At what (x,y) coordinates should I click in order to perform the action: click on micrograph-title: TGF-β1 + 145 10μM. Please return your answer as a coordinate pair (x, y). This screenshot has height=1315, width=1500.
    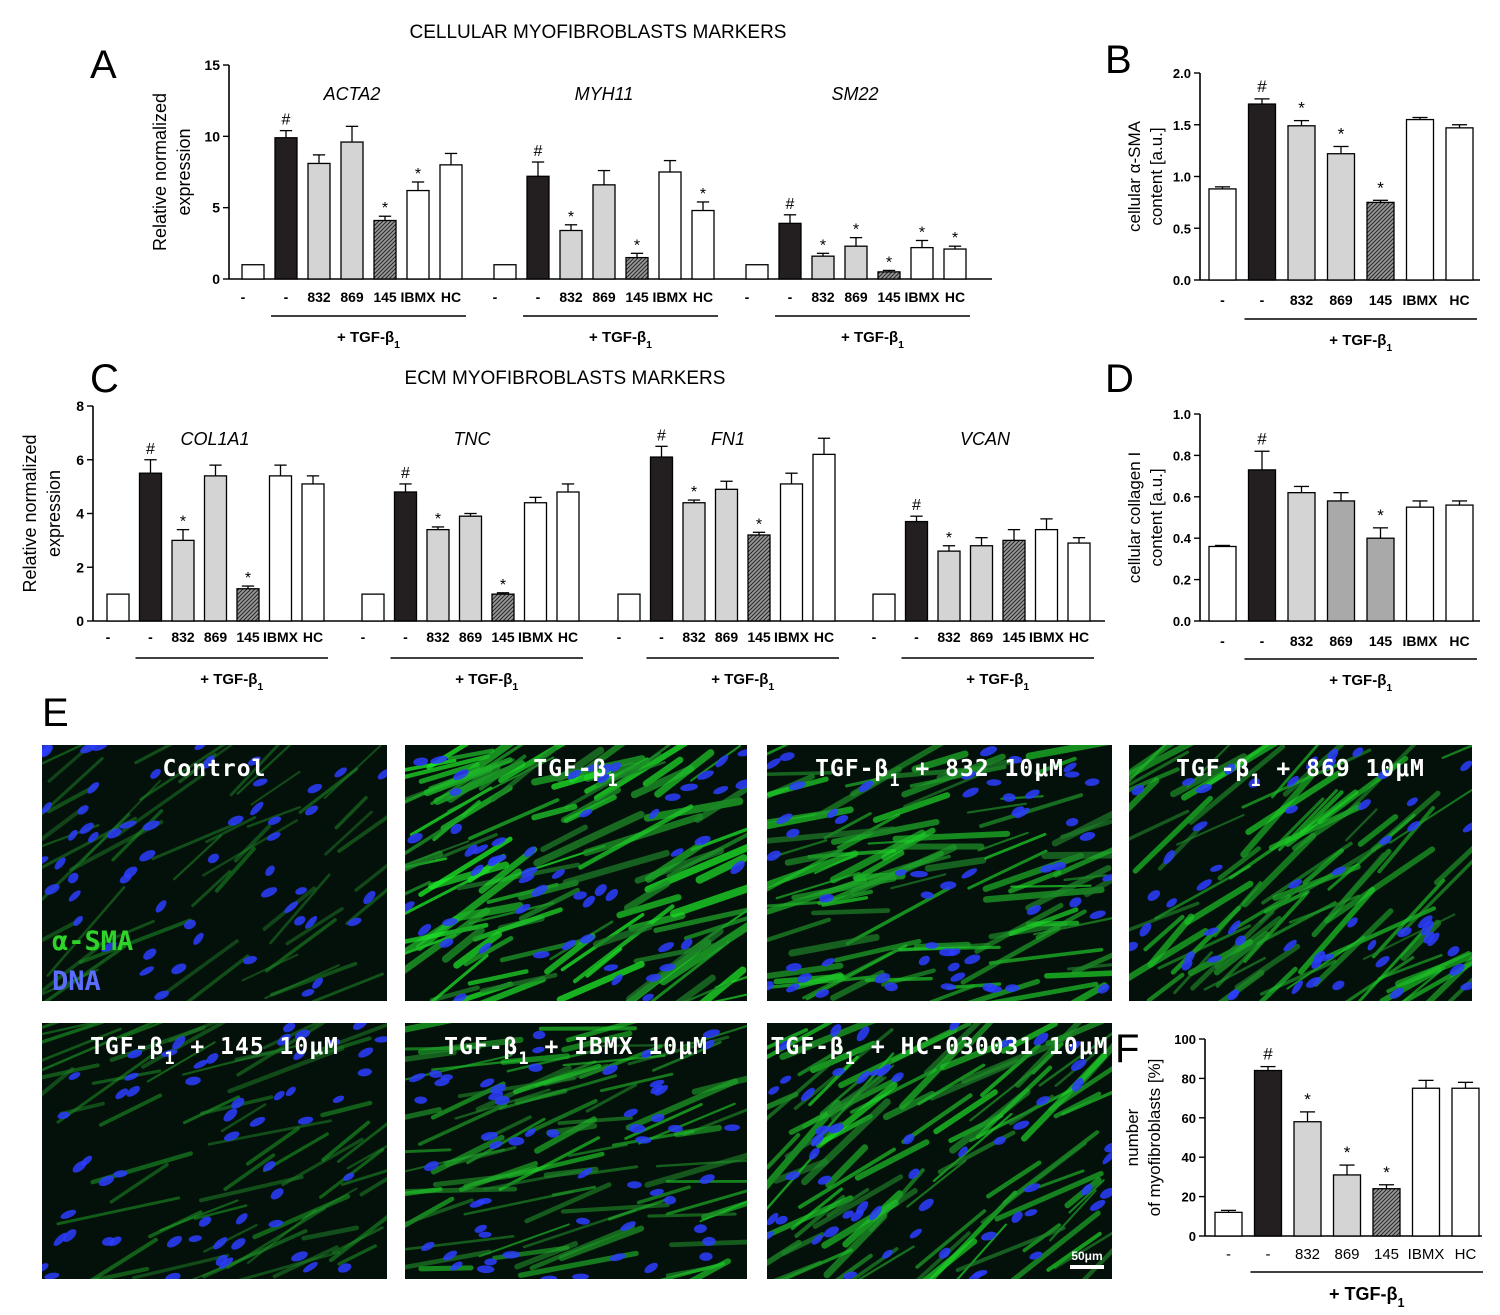
    Looking at the image, I should click on (214, 1051).